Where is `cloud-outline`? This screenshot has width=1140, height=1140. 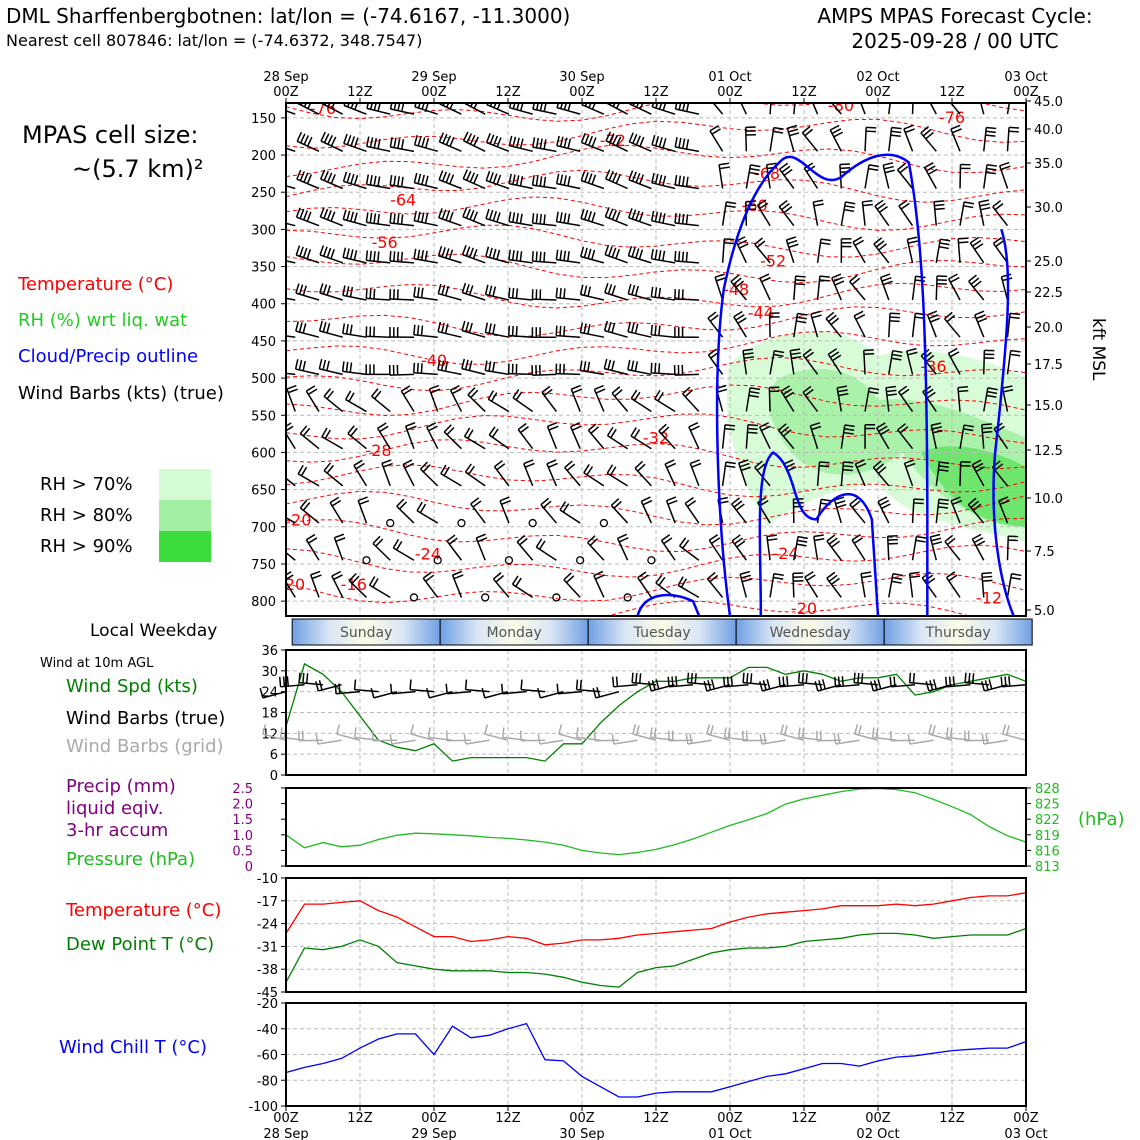 cloud-outline is located at coordinates (819, 533).